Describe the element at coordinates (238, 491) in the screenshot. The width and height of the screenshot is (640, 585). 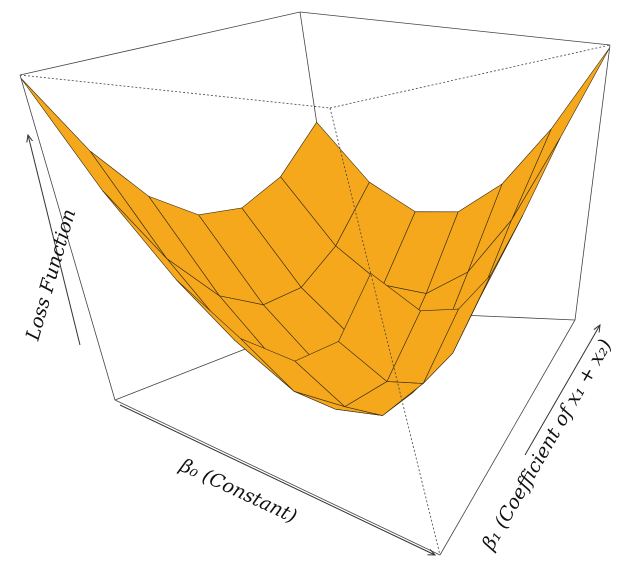
I see `x-axis-label: β₀ (Constant)` at that location.